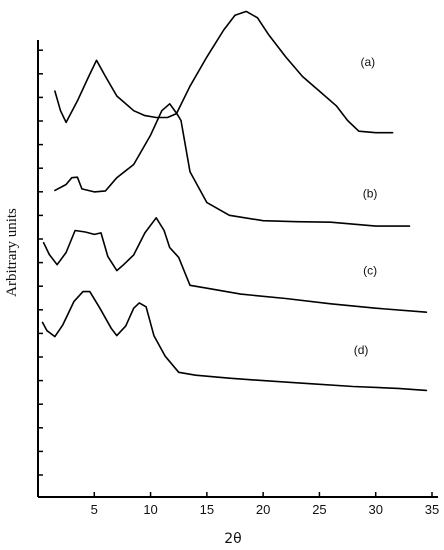 The height and width of the screenshot is (550, 444). I want to click on x-tick-label: 30, so click(375, 509).